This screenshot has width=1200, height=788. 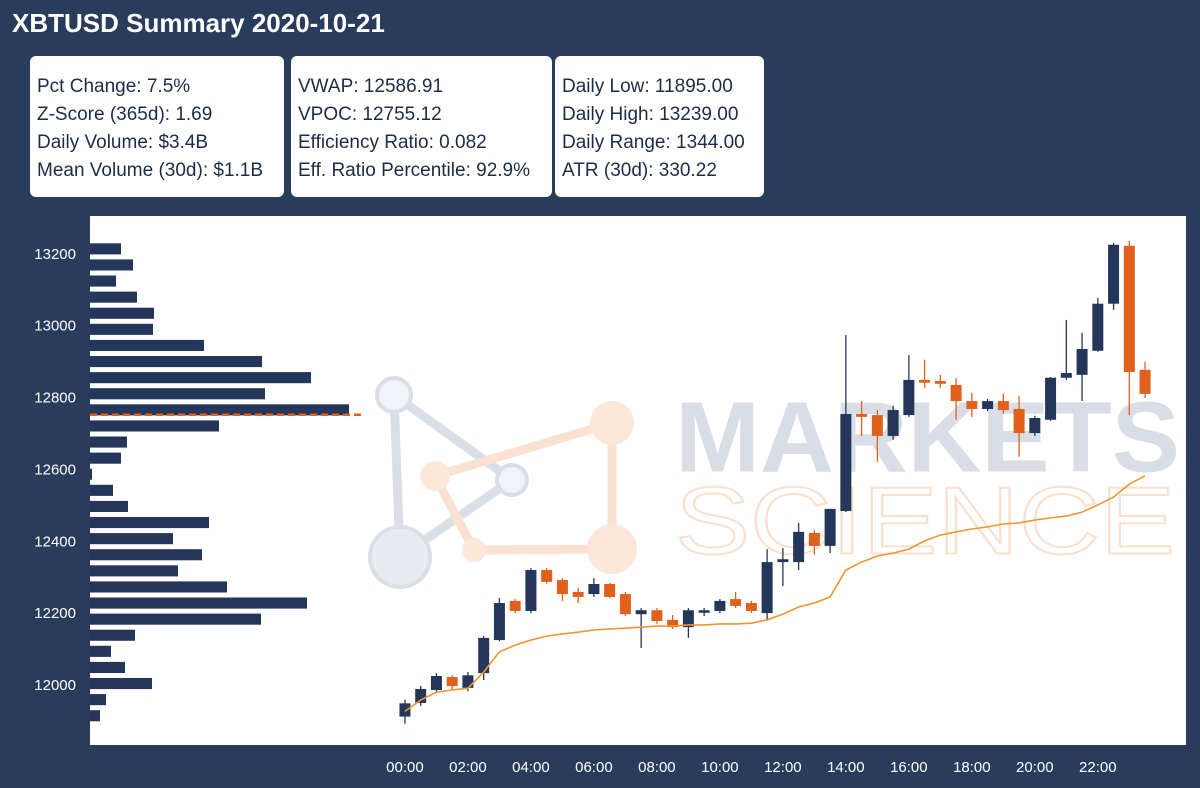 I want to click on x-tick-label: 08:00, so click(x=657, y=767).